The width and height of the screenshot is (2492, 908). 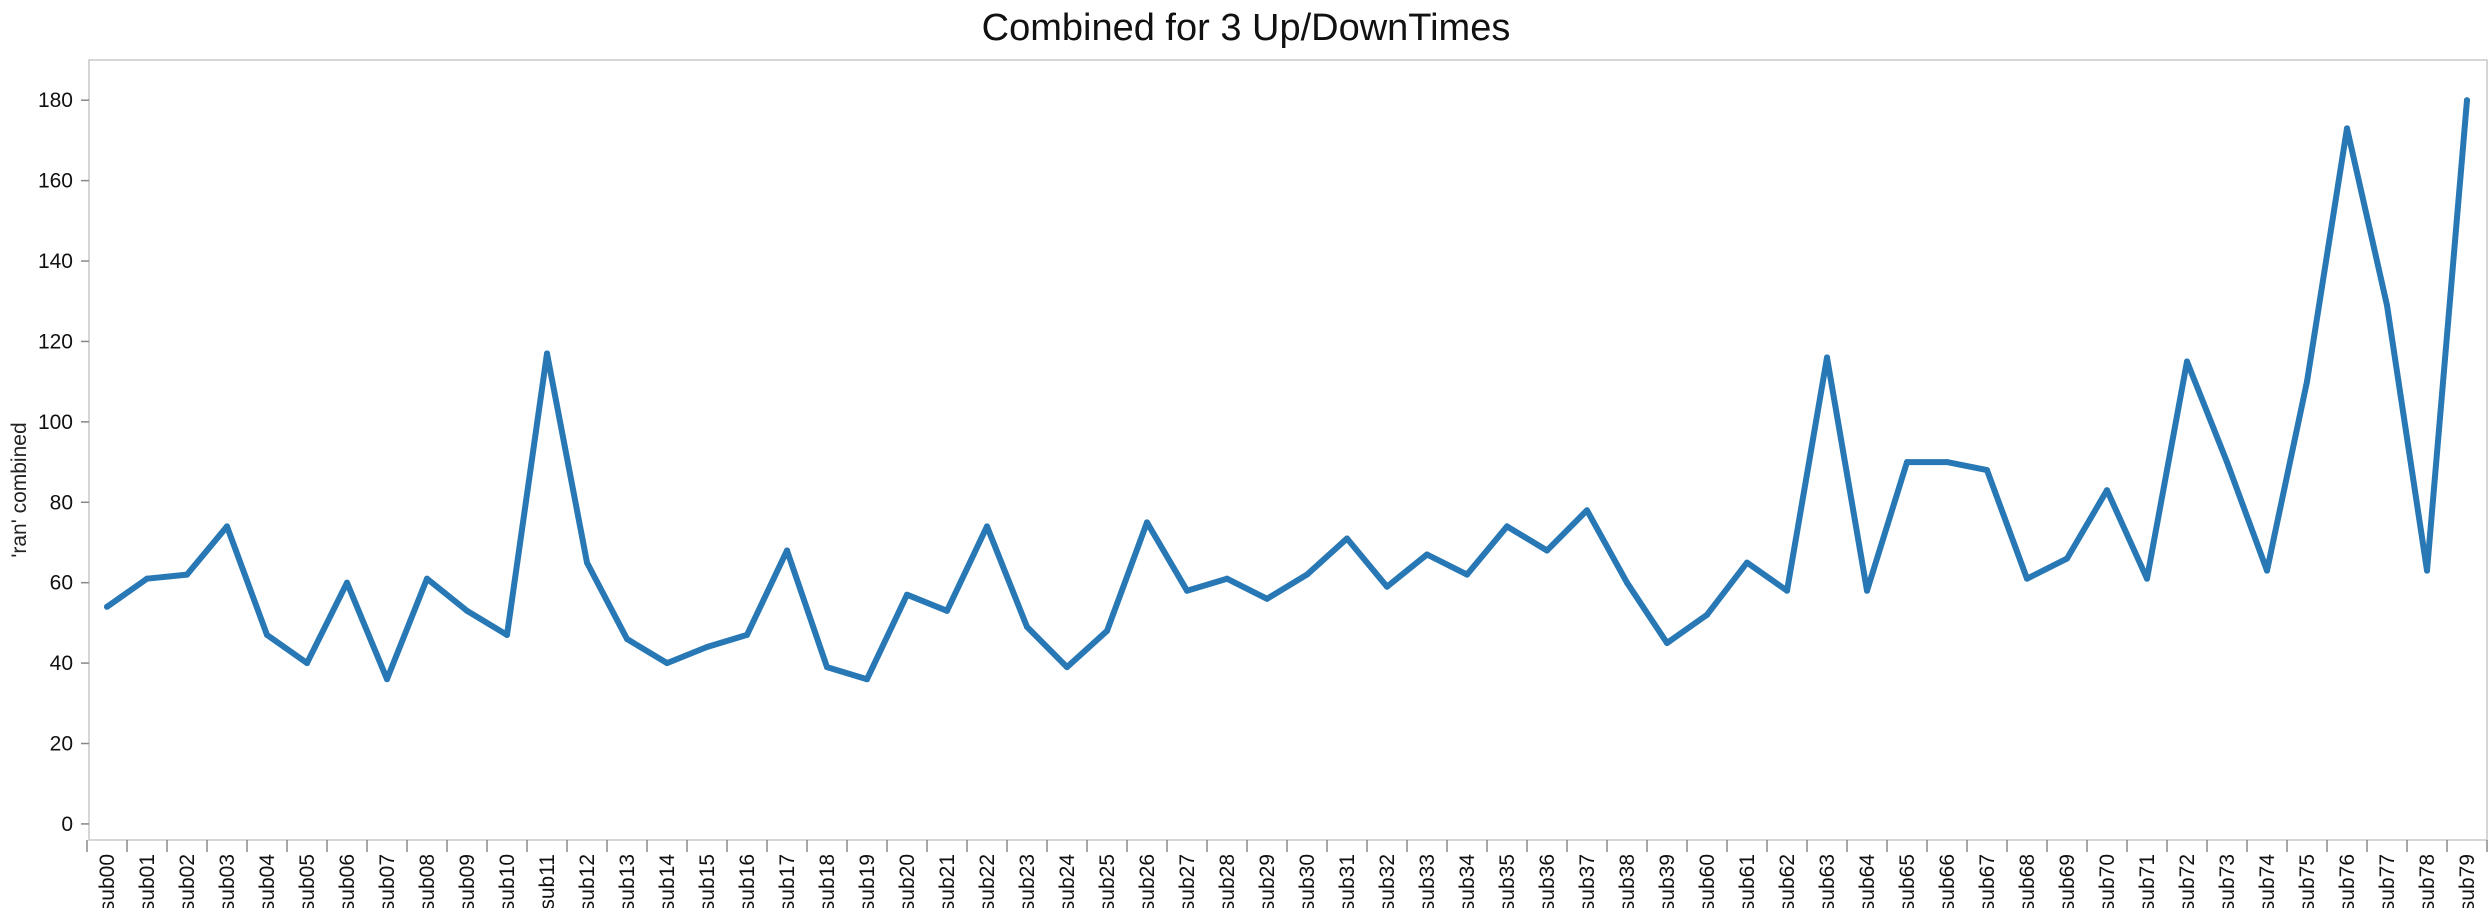 What do you see at coordinates (2427, 881) in the screenshot?
I see `x-tick-label: sub78` at bounding box center [2427, 881].